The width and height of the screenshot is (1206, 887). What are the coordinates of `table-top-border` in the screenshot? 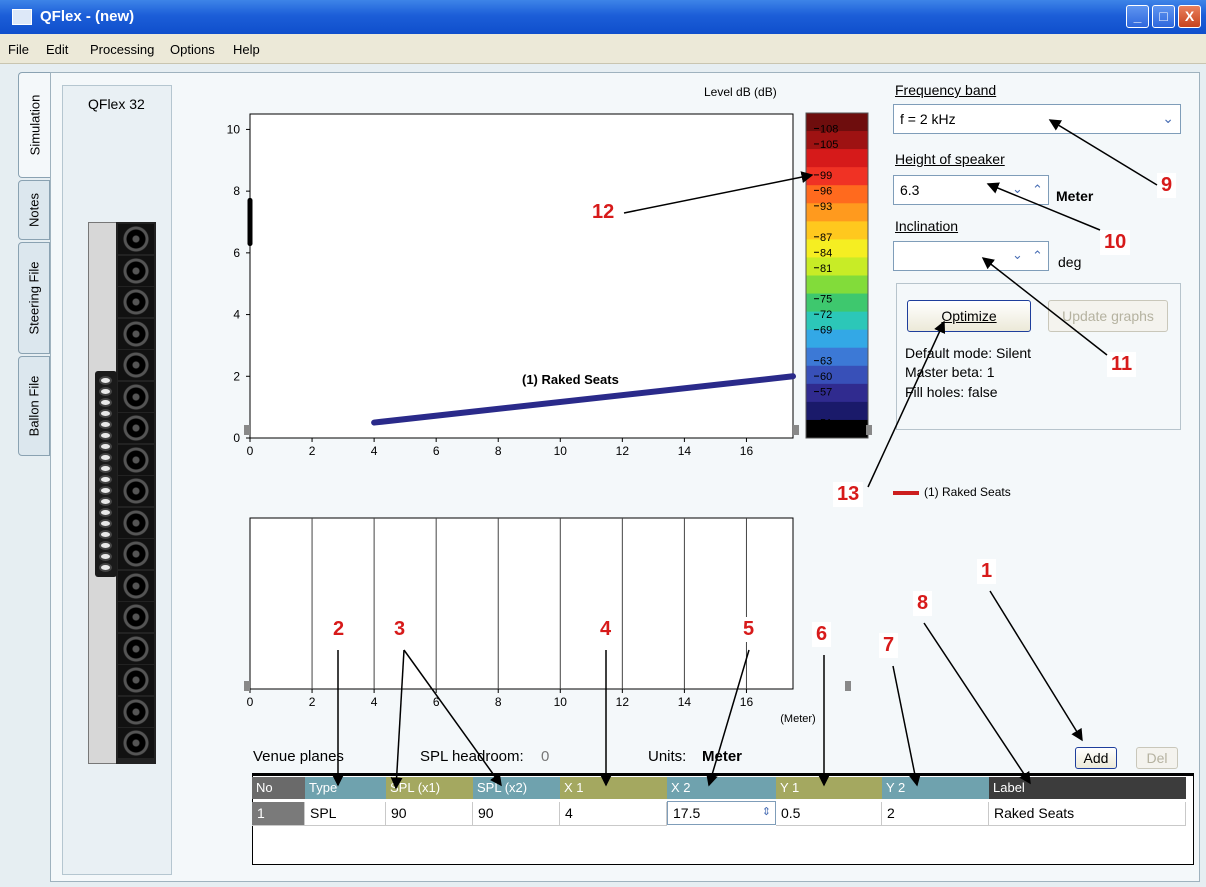 It's located at (723, 774).